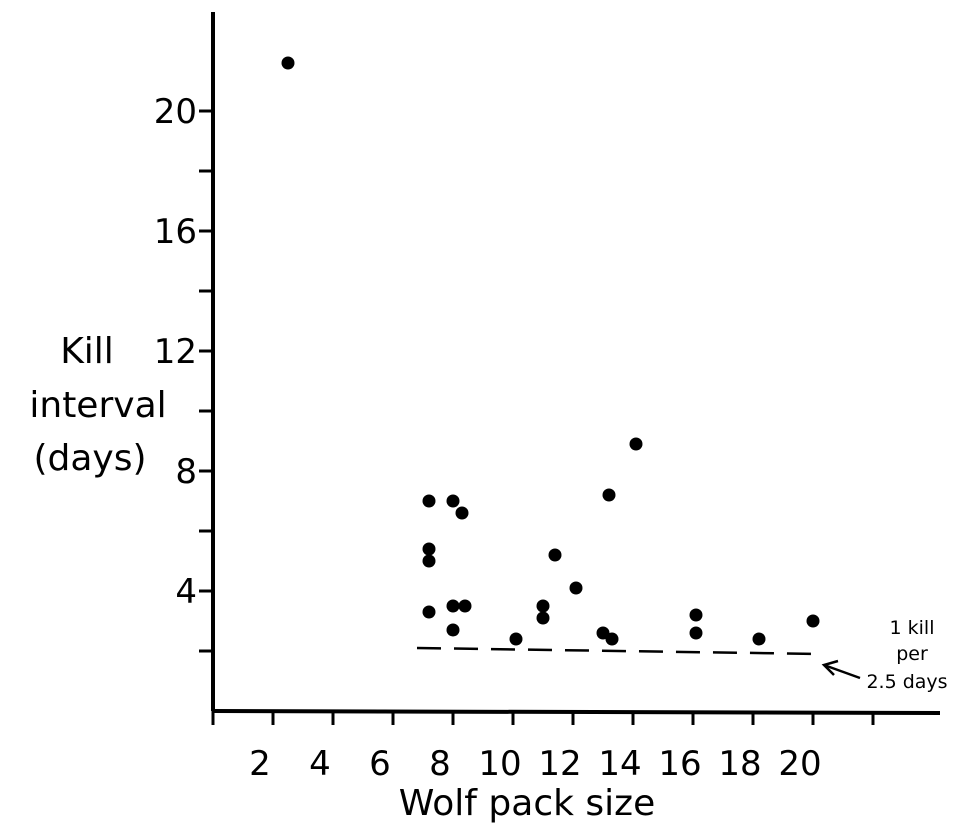 This screenshot has width=965, height=823. I want to click on x-tick-label: 14, so click(619, 764).